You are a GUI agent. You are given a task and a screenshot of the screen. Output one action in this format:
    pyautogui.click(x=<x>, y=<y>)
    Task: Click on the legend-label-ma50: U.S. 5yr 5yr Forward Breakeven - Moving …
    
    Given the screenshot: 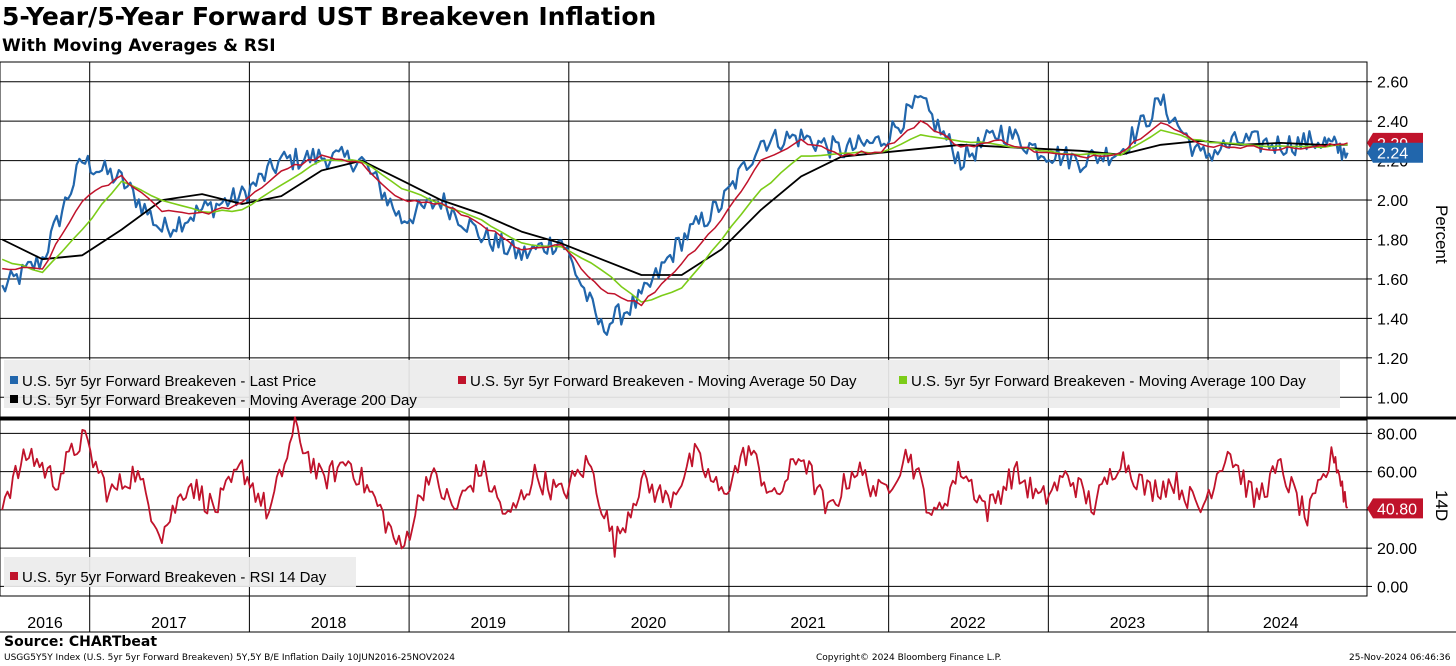 What is the action you would take?
    pyautogui.click(x=663, y=381)
    